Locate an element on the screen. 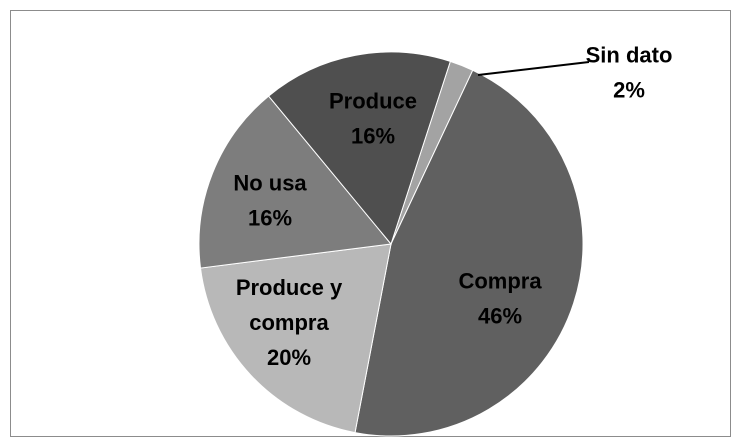 The height and width of the screenshot is (447, 741). pie-label-line: 2% is located at coordinates (629, 90).